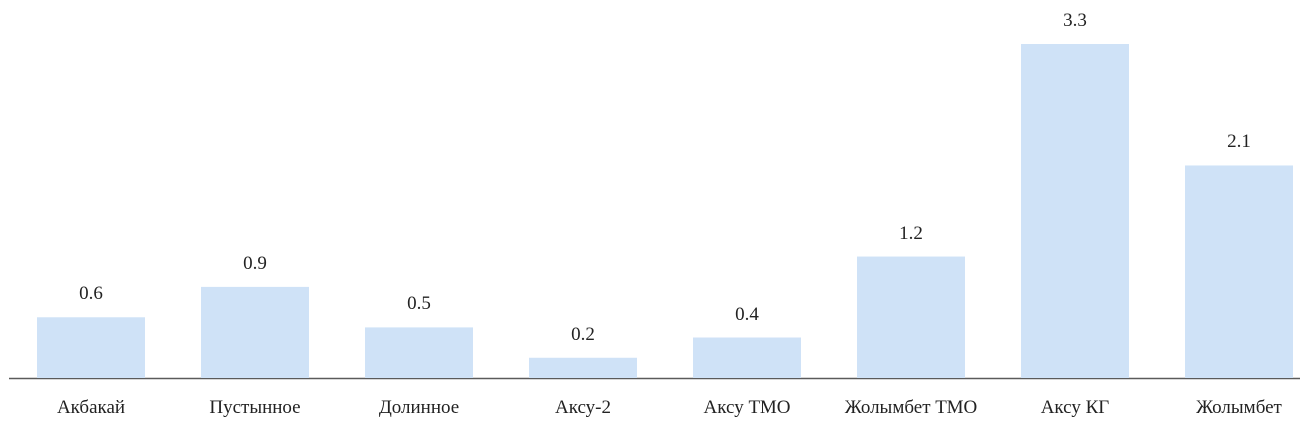 The image size is (1308, 443). I want to click on value-label: 0.2, so click(583, 334).